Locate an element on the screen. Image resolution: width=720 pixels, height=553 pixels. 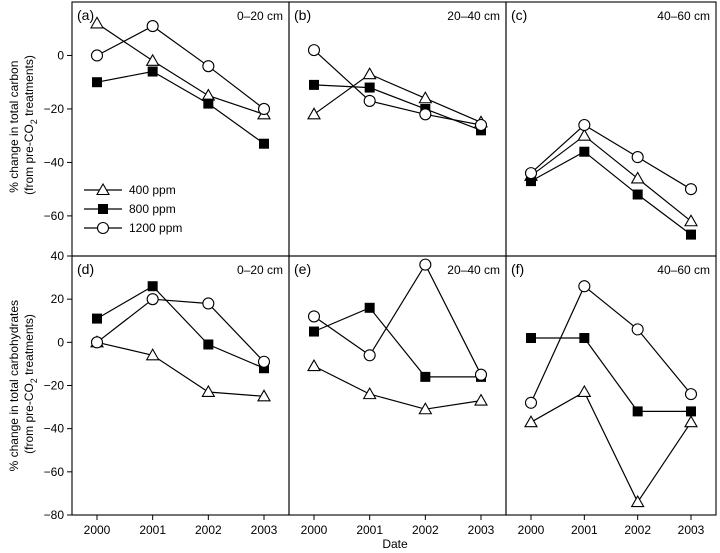
panel-c-series-1200-ppm-line is located at coordinates (611, 157).